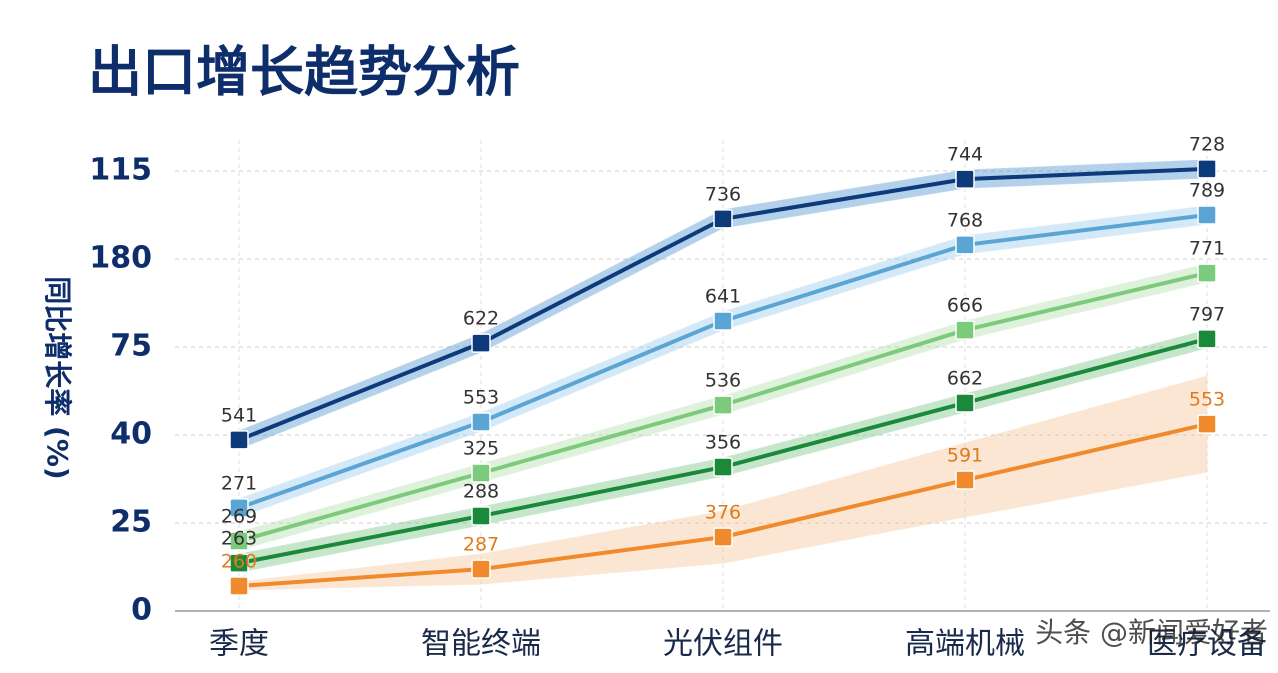 This screenshot has width=1278, height=673. What do you see at coordinates (120, 258) in the screenshot?
I see `y-tick-label: 180` at bounding box center [120, 258].